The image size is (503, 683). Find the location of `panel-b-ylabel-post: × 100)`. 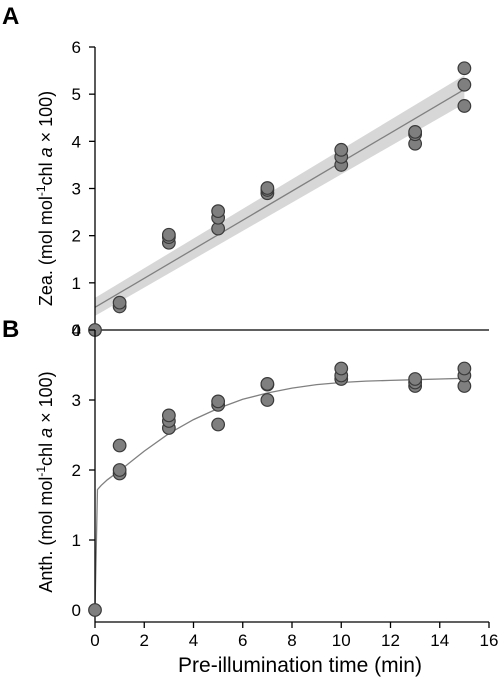

panel-b-ylabel-post: × 100) is located at coordinates (46, 399).